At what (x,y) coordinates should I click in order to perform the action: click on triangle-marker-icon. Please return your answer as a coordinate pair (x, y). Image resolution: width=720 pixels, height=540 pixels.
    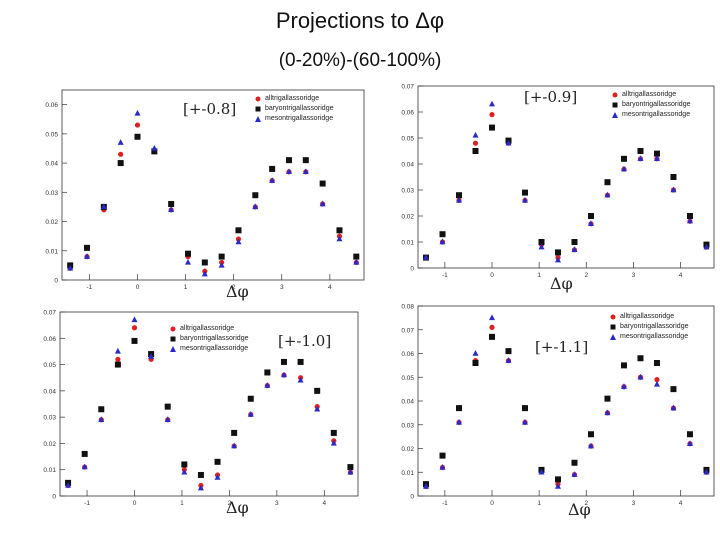
    Looking at the image, I should click on (613, 337).